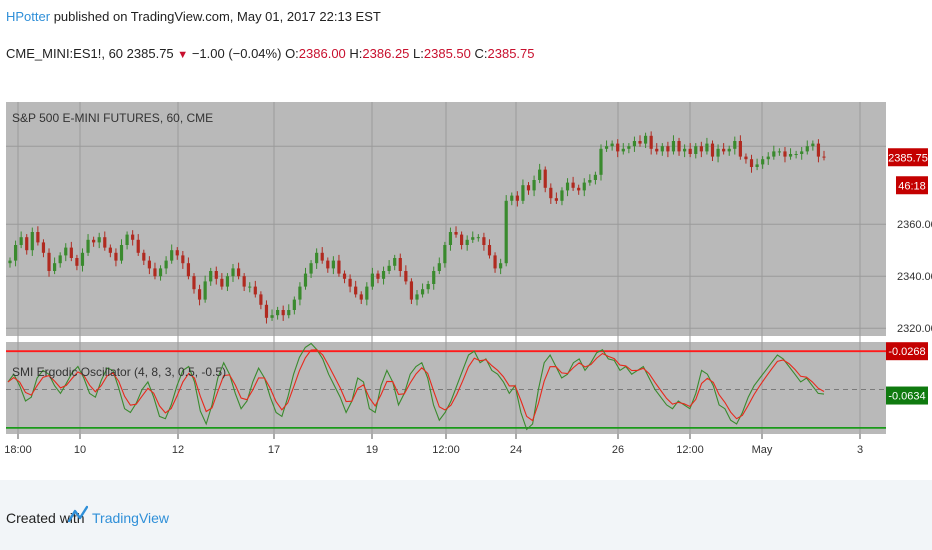 Image resolution: width=932 pixels, height=550 pixels. What do you see at coordinates (511, 53) in the screenshot?
I see `close-value: 2385.75` at bounding box center [511, 53].